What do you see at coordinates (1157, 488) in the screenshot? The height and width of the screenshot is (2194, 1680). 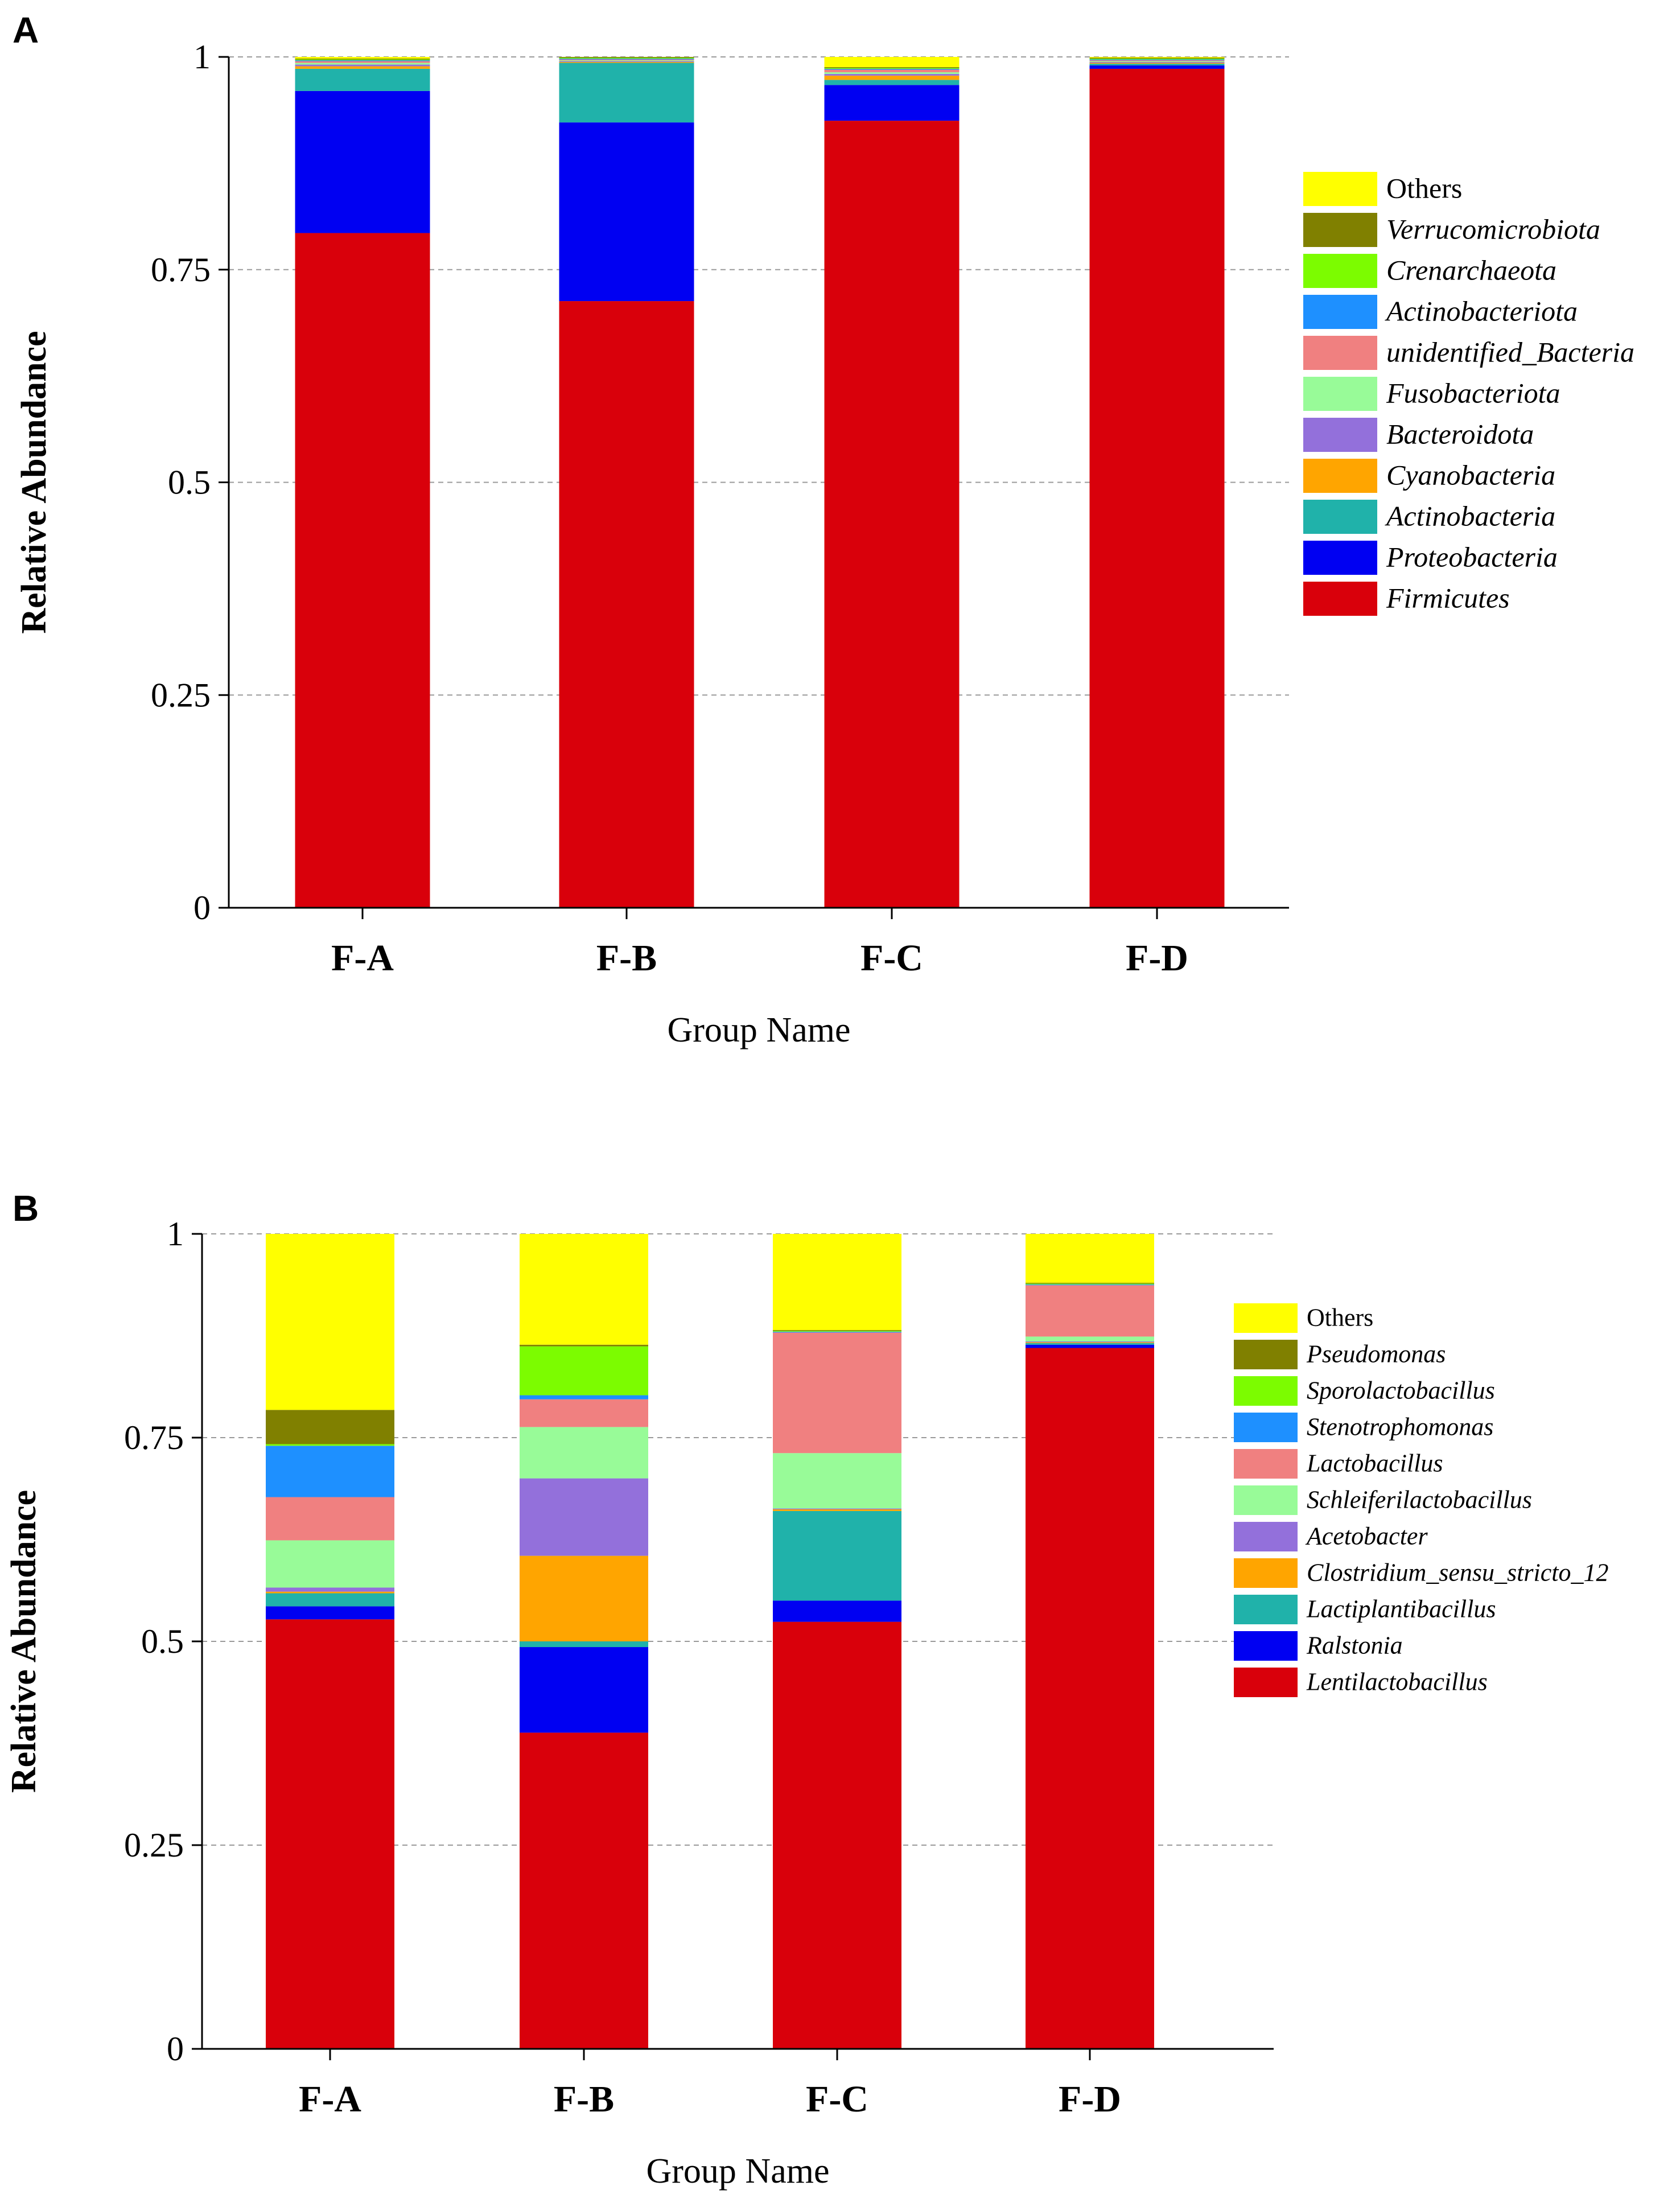 I see `bar-segment-f-d-firmicutes` at bounding box center [1157, 488].